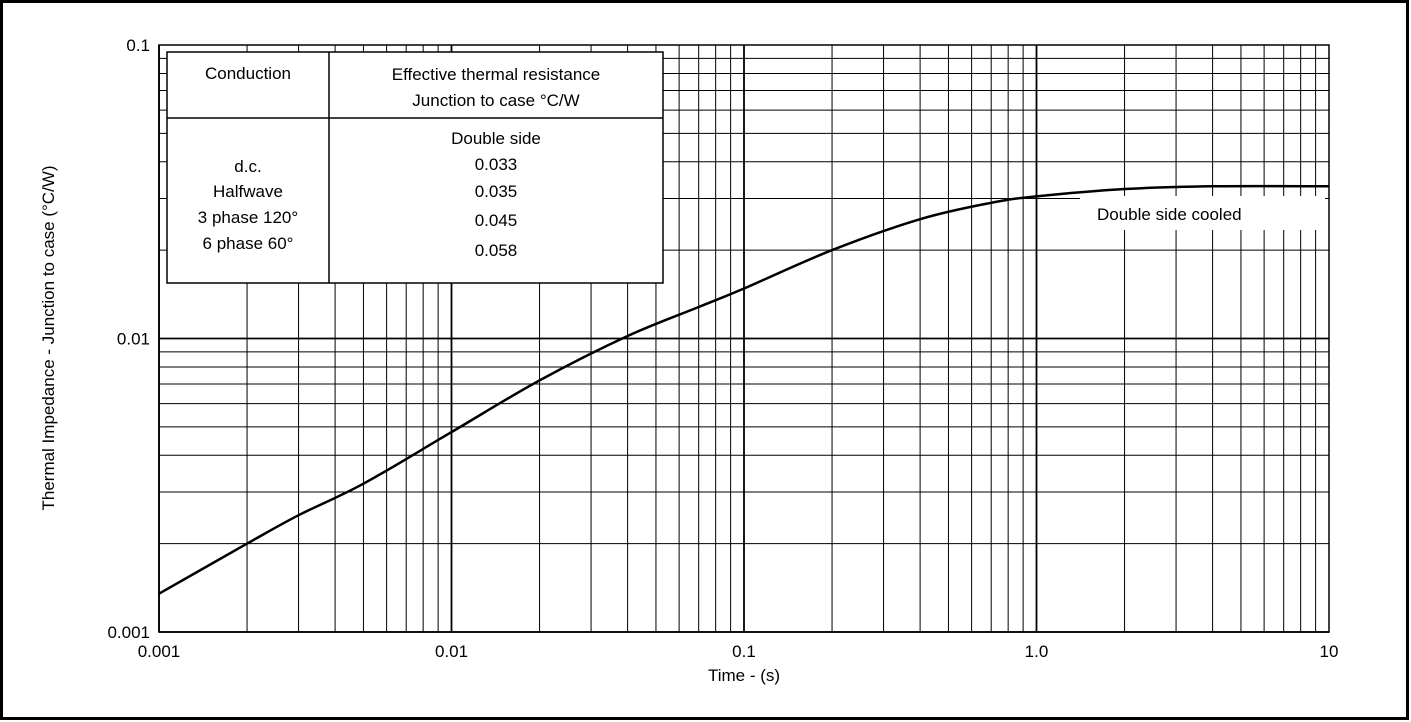 The height and width of the screenshot is (722, 1411). Describe the element at coordinates (496, 138) in the screenshot. I see `table-subheader: Double side` at that location.